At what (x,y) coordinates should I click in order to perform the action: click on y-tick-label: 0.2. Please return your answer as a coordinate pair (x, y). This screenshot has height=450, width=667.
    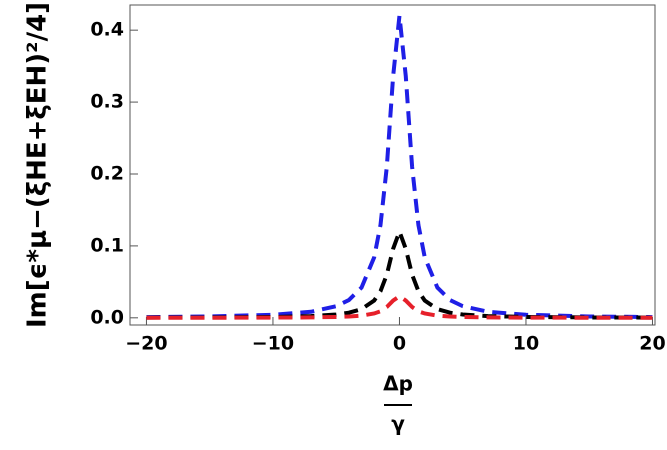
    Looking at the image, I should click on (107, 173).